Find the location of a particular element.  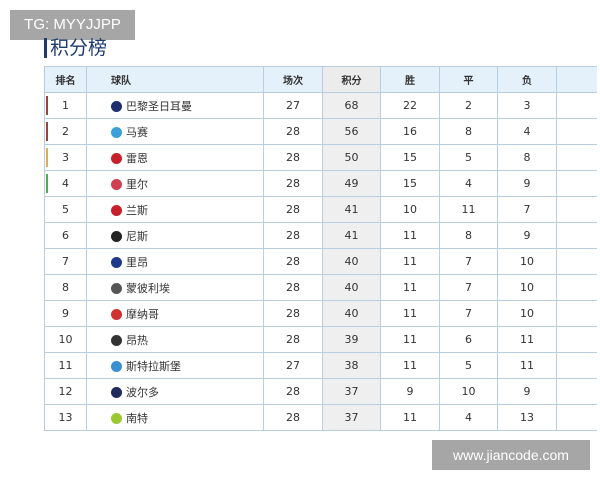

rank: 4 is located at coordinates (65, 183).